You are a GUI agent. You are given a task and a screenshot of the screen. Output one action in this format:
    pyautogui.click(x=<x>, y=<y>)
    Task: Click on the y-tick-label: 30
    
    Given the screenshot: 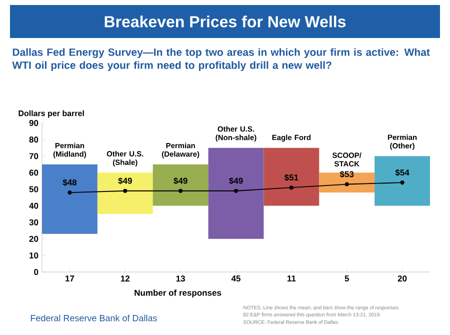 What is the action you would take?
    pyautogui.click(x=33, y=222)
    